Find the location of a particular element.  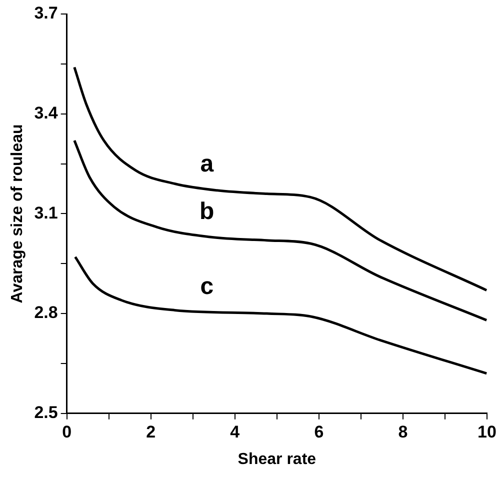

x-axis-title: Shear rate is located at coordinates (277, 459).